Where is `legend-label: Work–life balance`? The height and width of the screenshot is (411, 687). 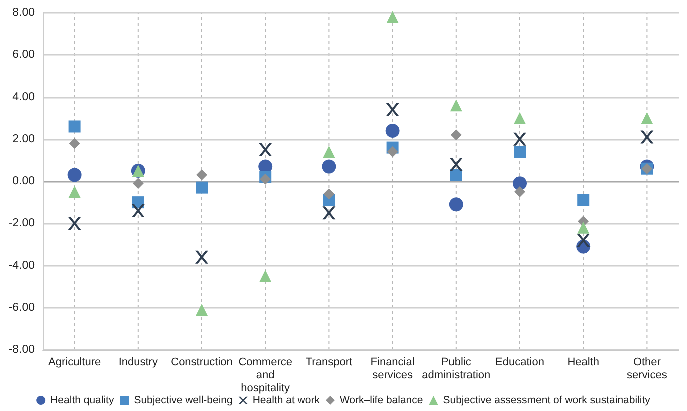 legend-label: Work–life balance is located at coordinates (382, 400).